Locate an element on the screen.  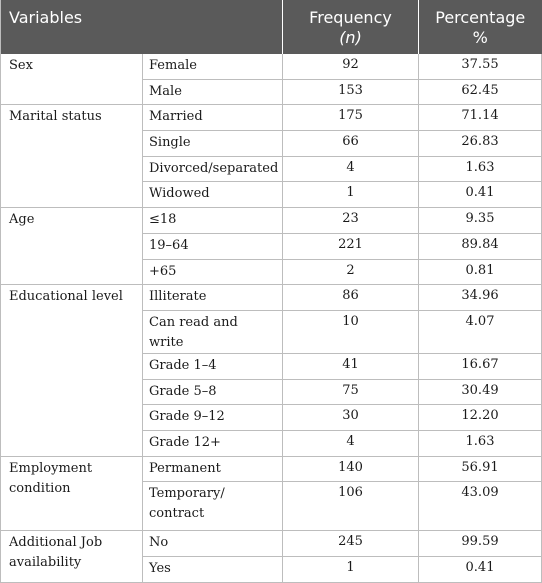
category-cell: Male is located at coordinates (212, 92).